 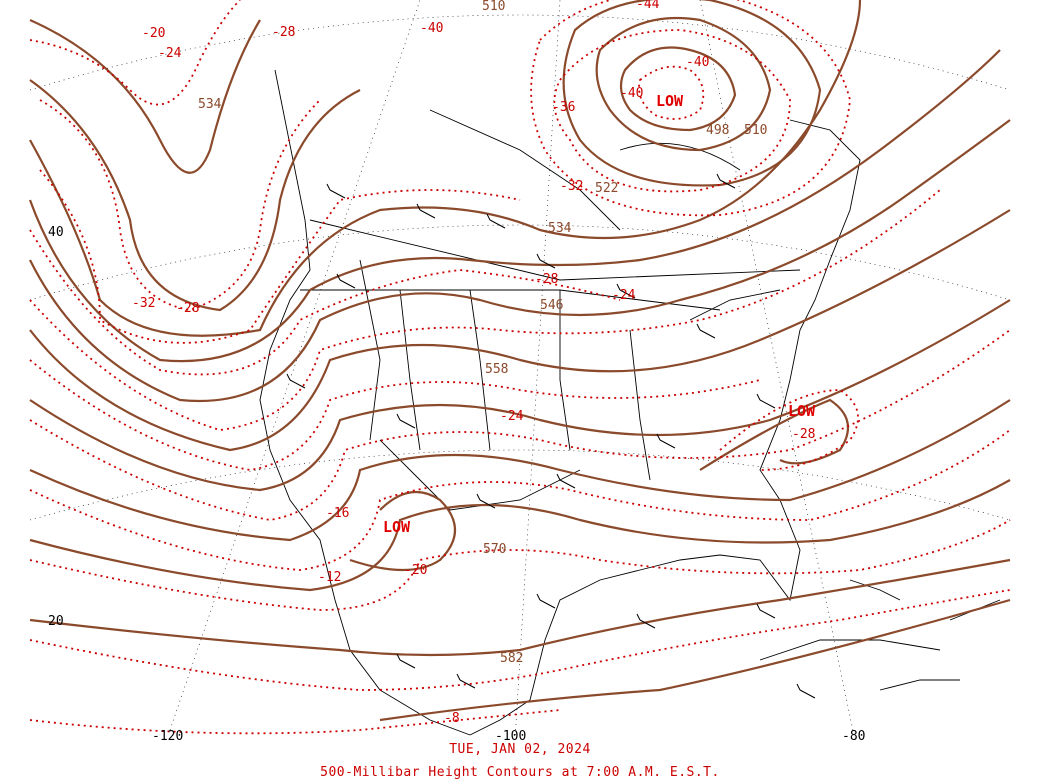 I want to click on longitude-labels: -120 -100 -80, so click(x=508, y=736).